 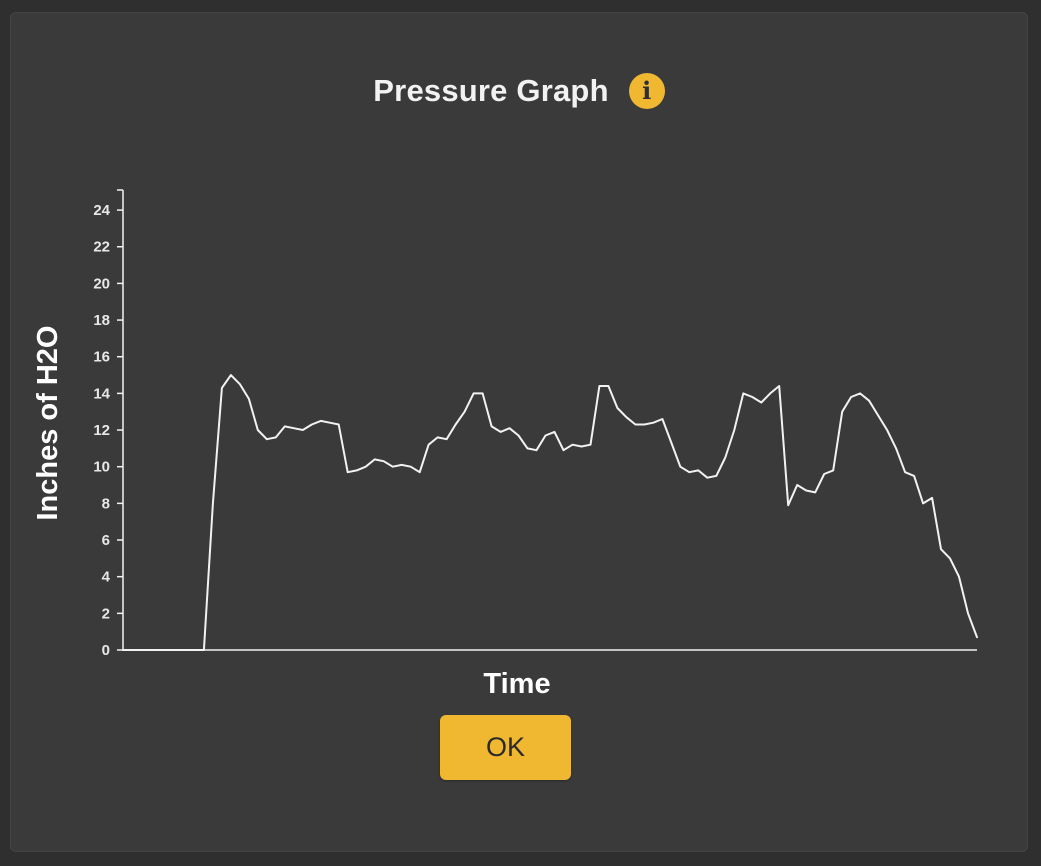 What do you see at coordinates (491, 90) in the screenshot?
I see `dialog-title: Pressure Graph` at bounding box center [491, 90].